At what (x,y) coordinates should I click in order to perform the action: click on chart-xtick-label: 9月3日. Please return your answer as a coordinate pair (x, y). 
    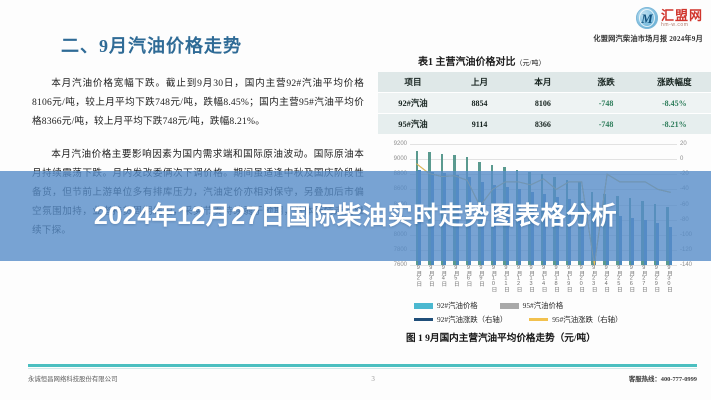
    Looking at the image, I should click on (430, 276).